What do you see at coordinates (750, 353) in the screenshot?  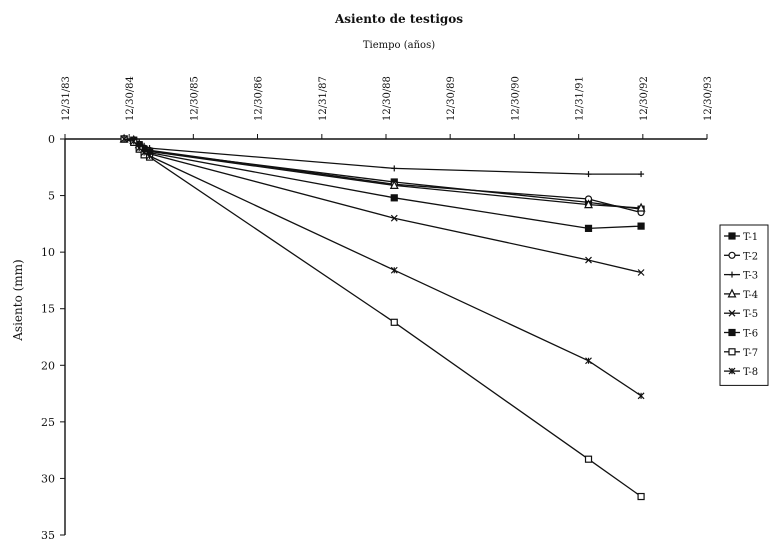 I see `legend-label: T-7` at bounding box center [750, 353].